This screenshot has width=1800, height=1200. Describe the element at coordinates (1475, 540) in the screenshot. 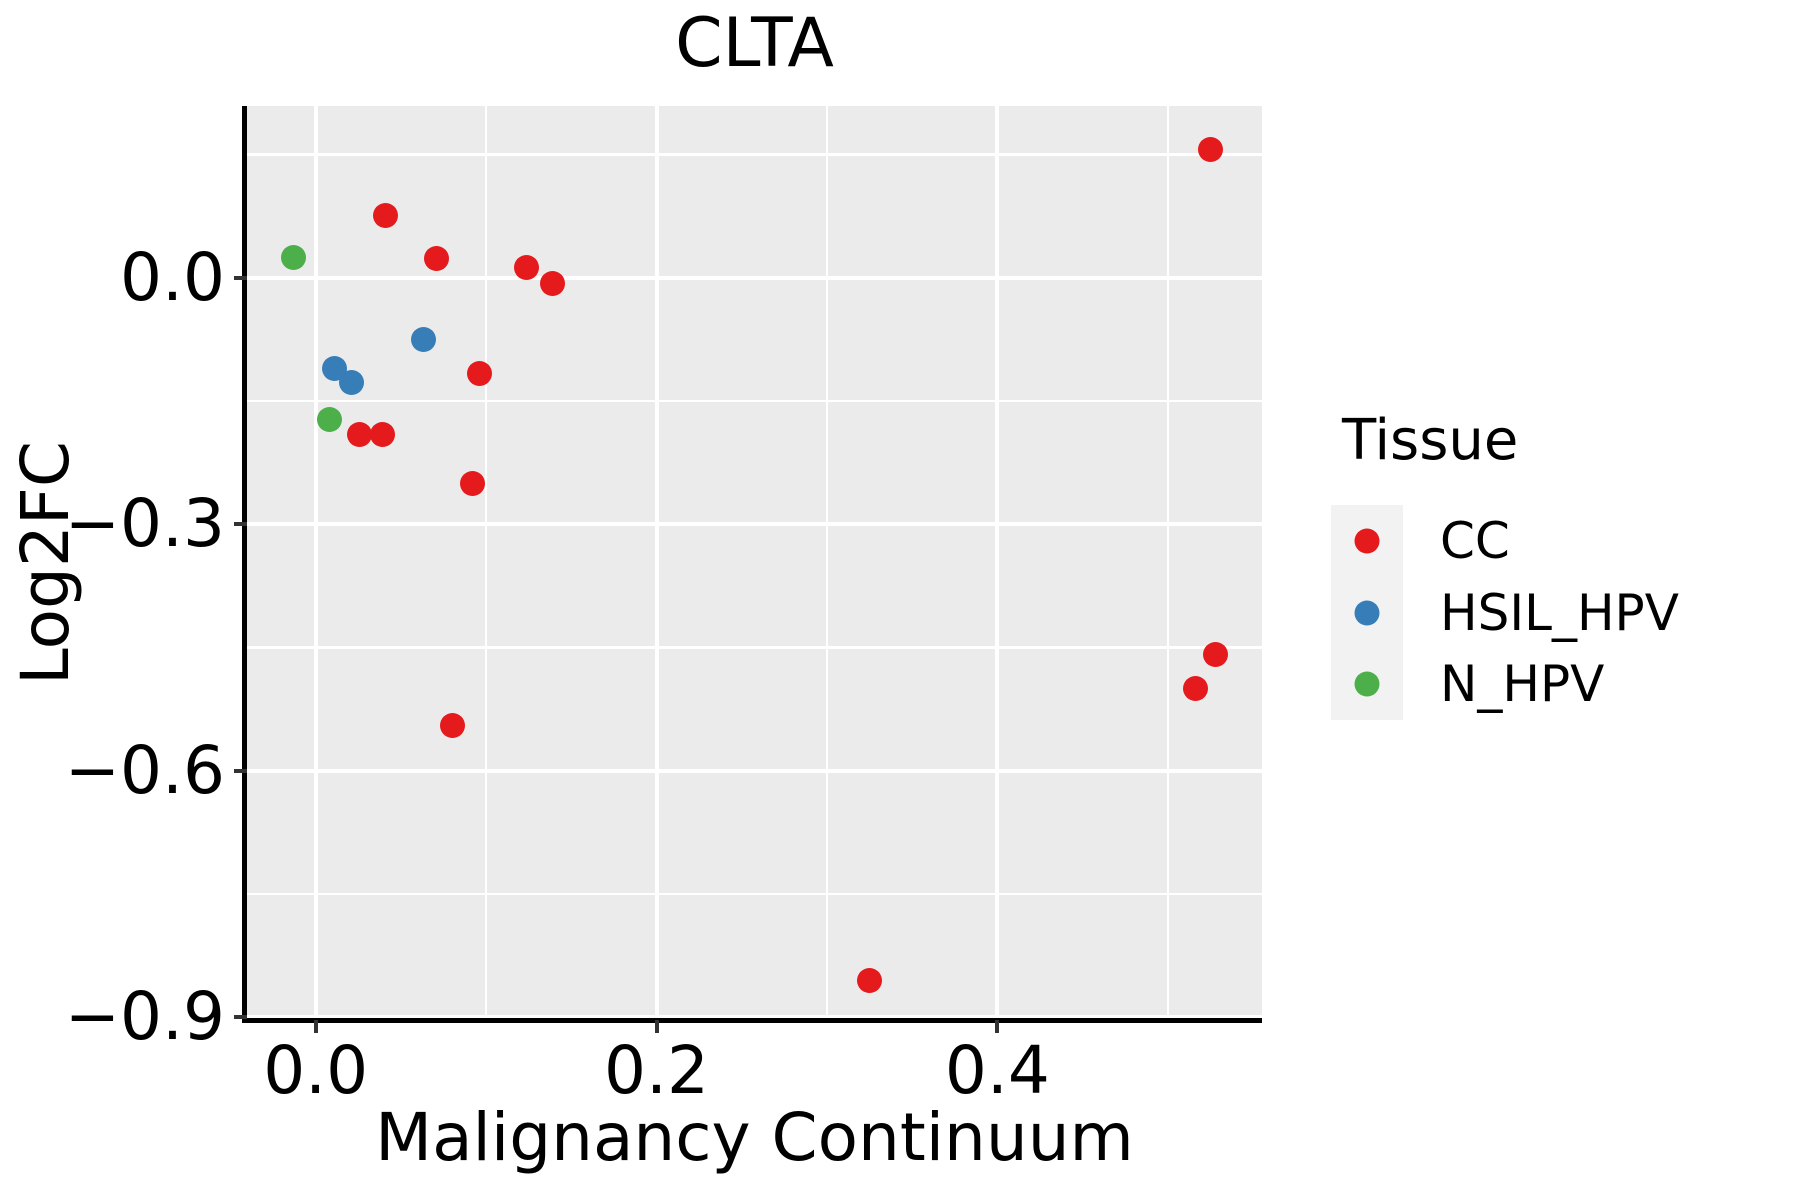

I see `legend-item-label: CC` at that location.